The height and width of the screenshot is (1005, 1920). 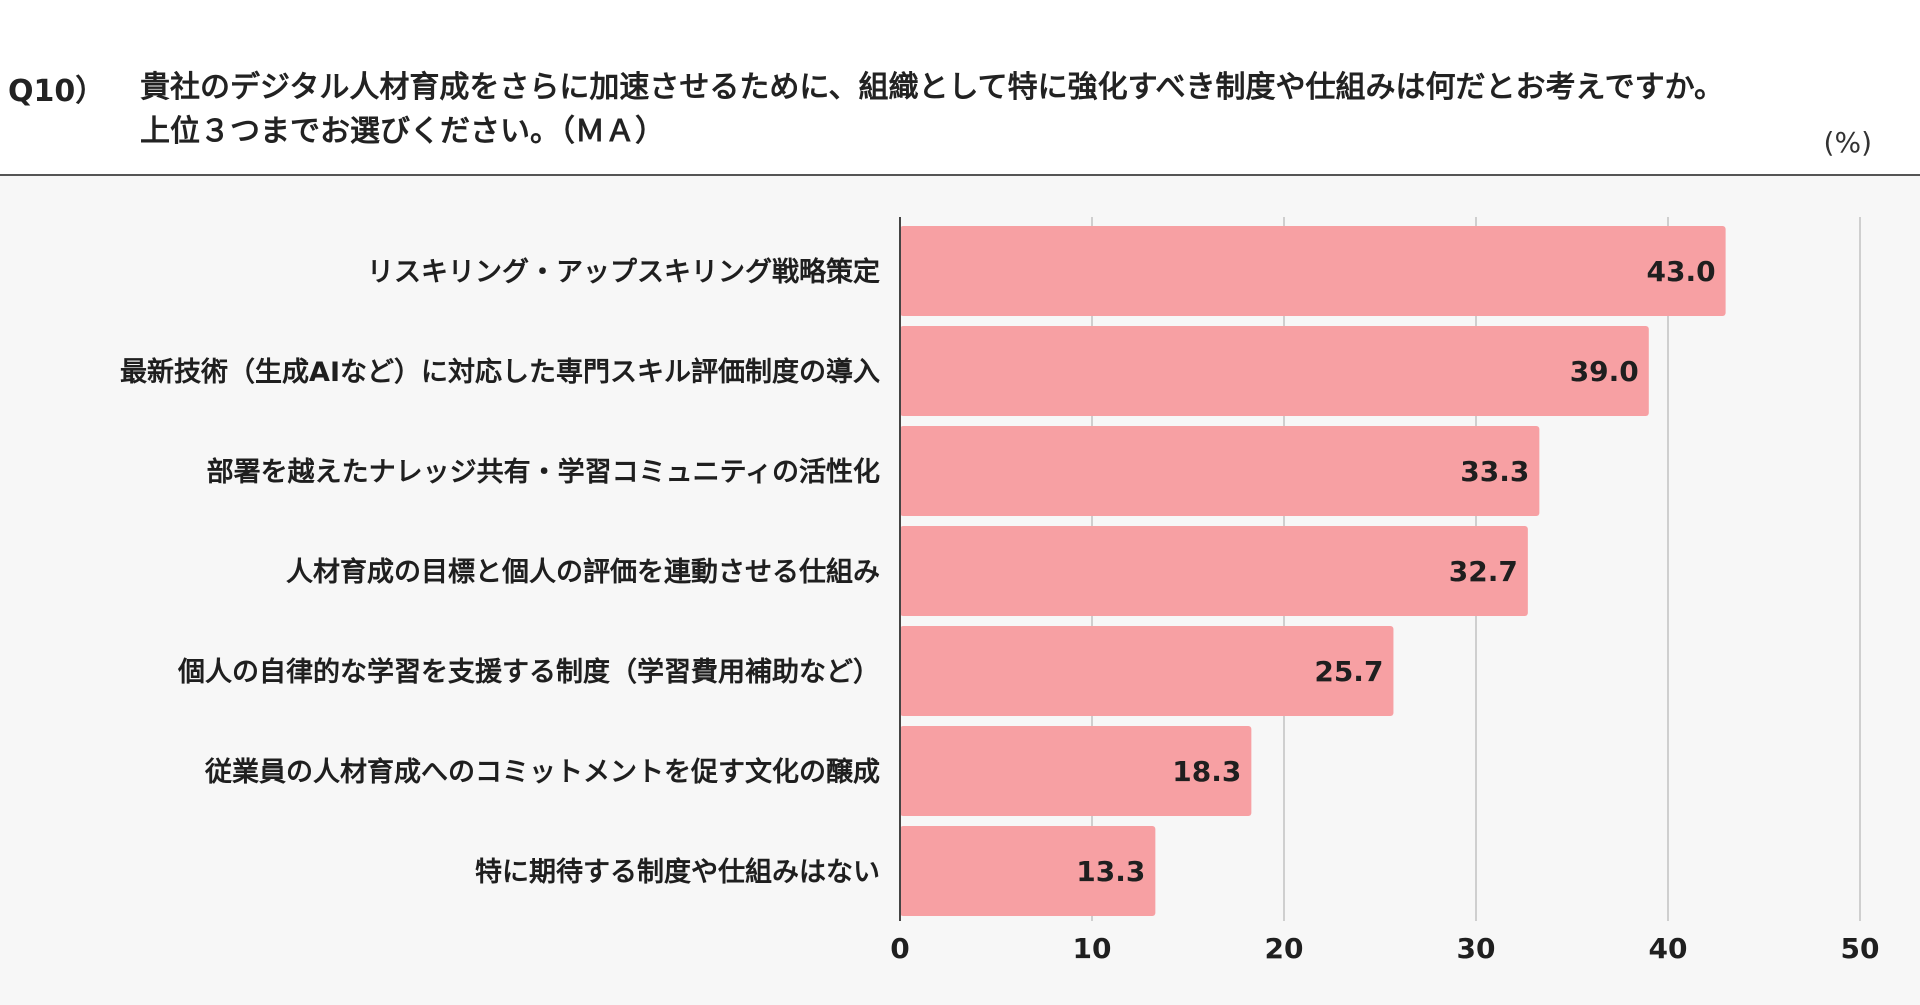 I want to click on value-label-1: 43.0, so click(x=1681, y=271).